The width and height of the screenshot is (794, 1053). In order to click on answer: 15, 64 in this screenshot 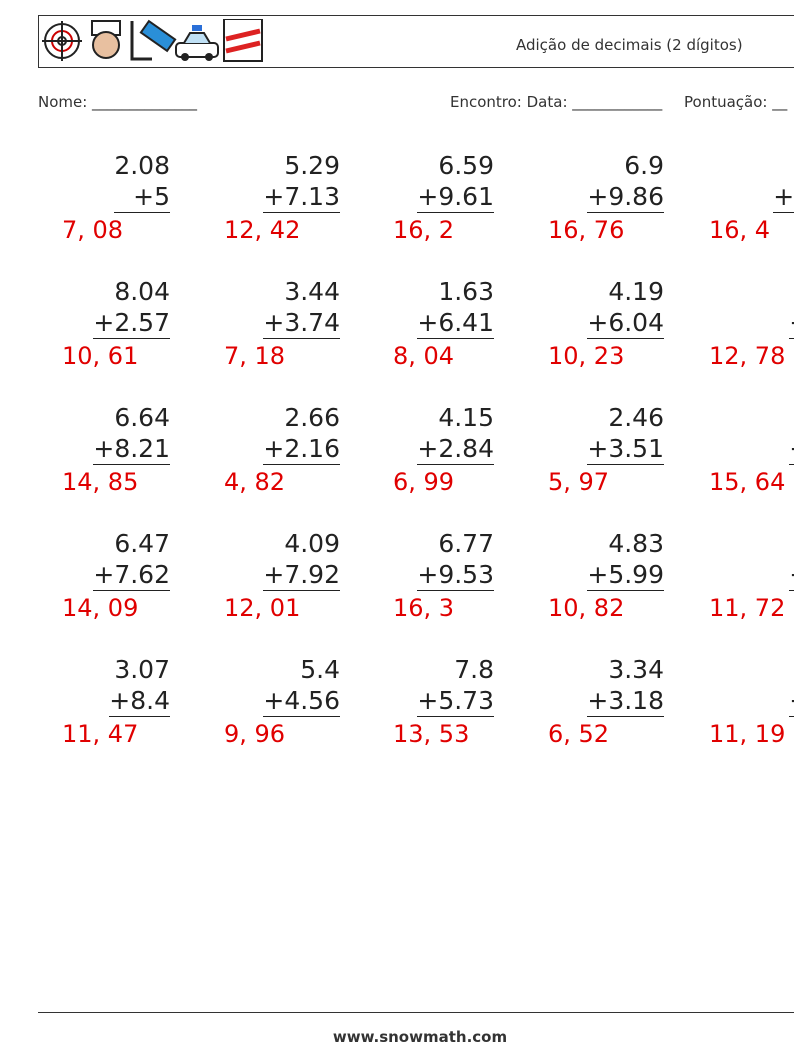, I will do `click(747, 482)`.